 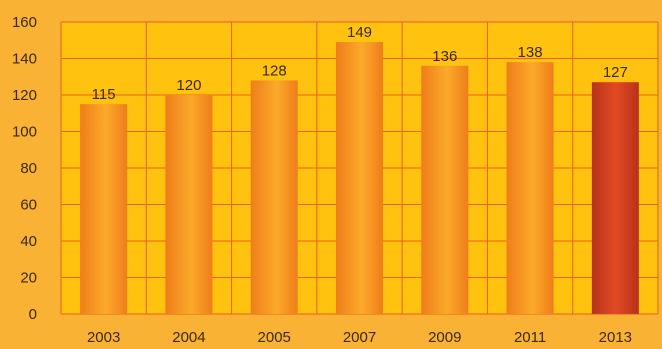 What do you see at coordinates (274, 70) in the screenshot?
I see `data-label-2005: 128` at bounding box center [274, 70].